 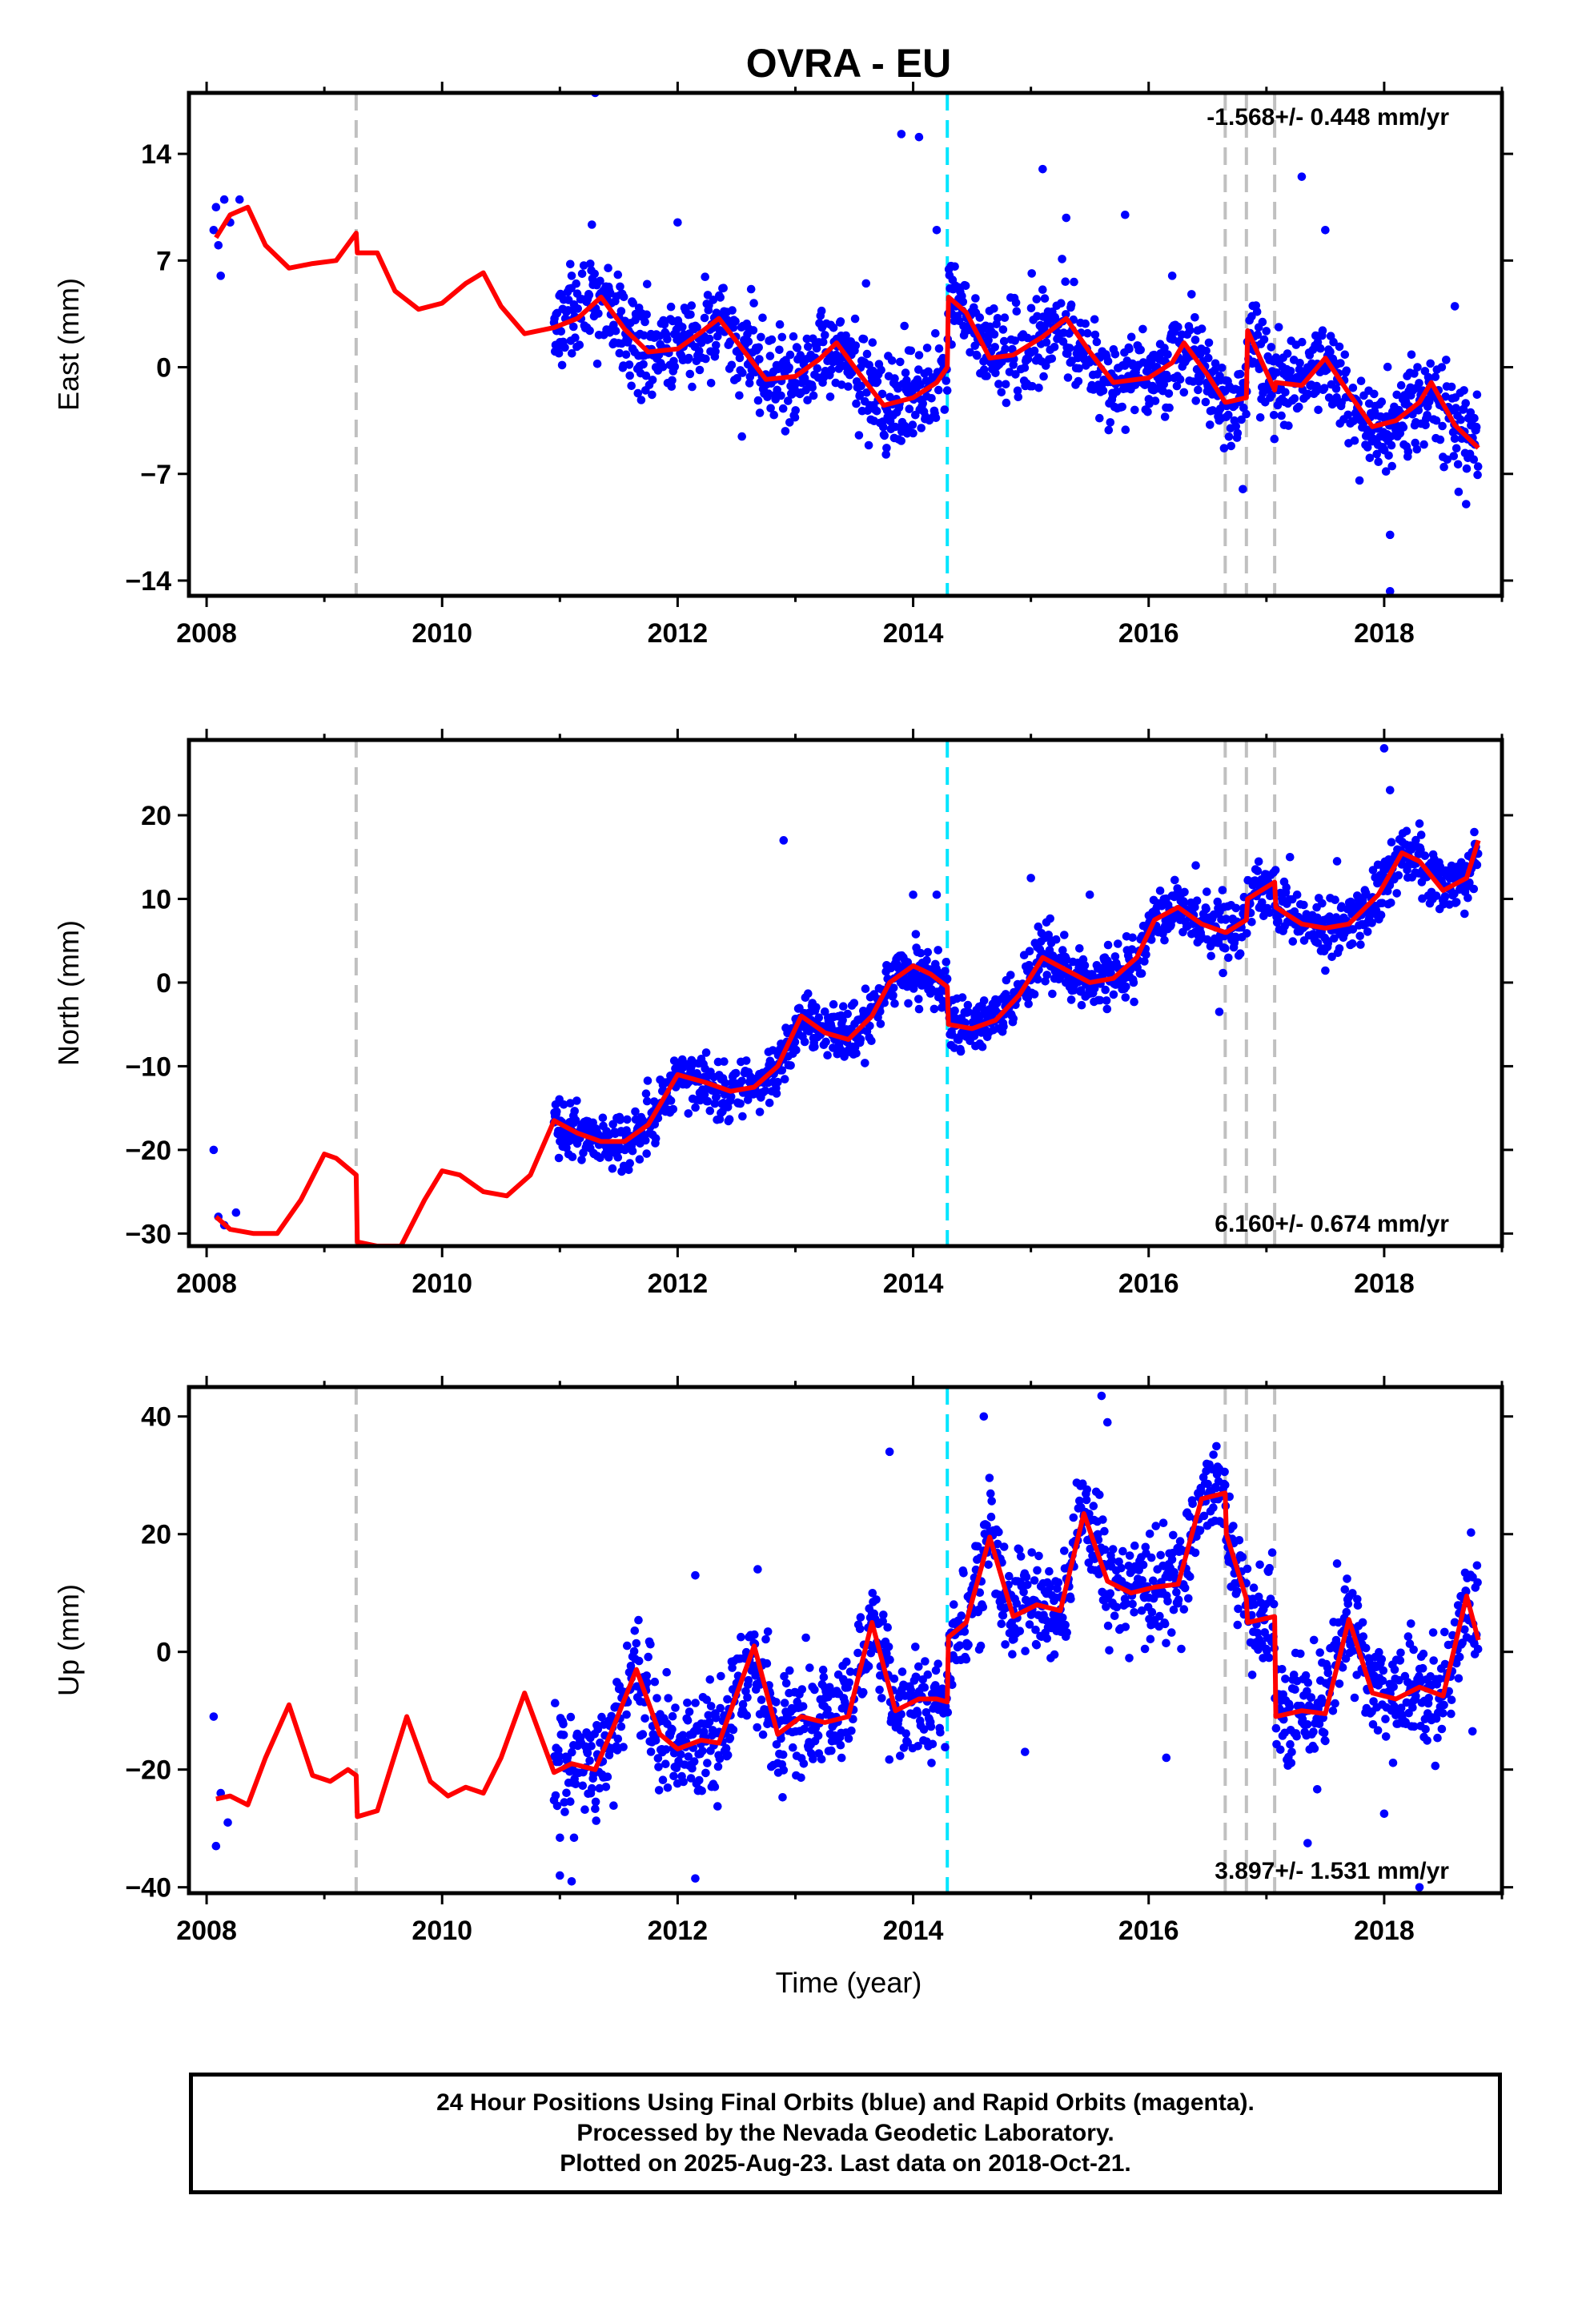 What do you see at coordinates (1148, 633) in the screenshot?
I see `x-tick-label: 2016` at bounding box center [1148, 633].